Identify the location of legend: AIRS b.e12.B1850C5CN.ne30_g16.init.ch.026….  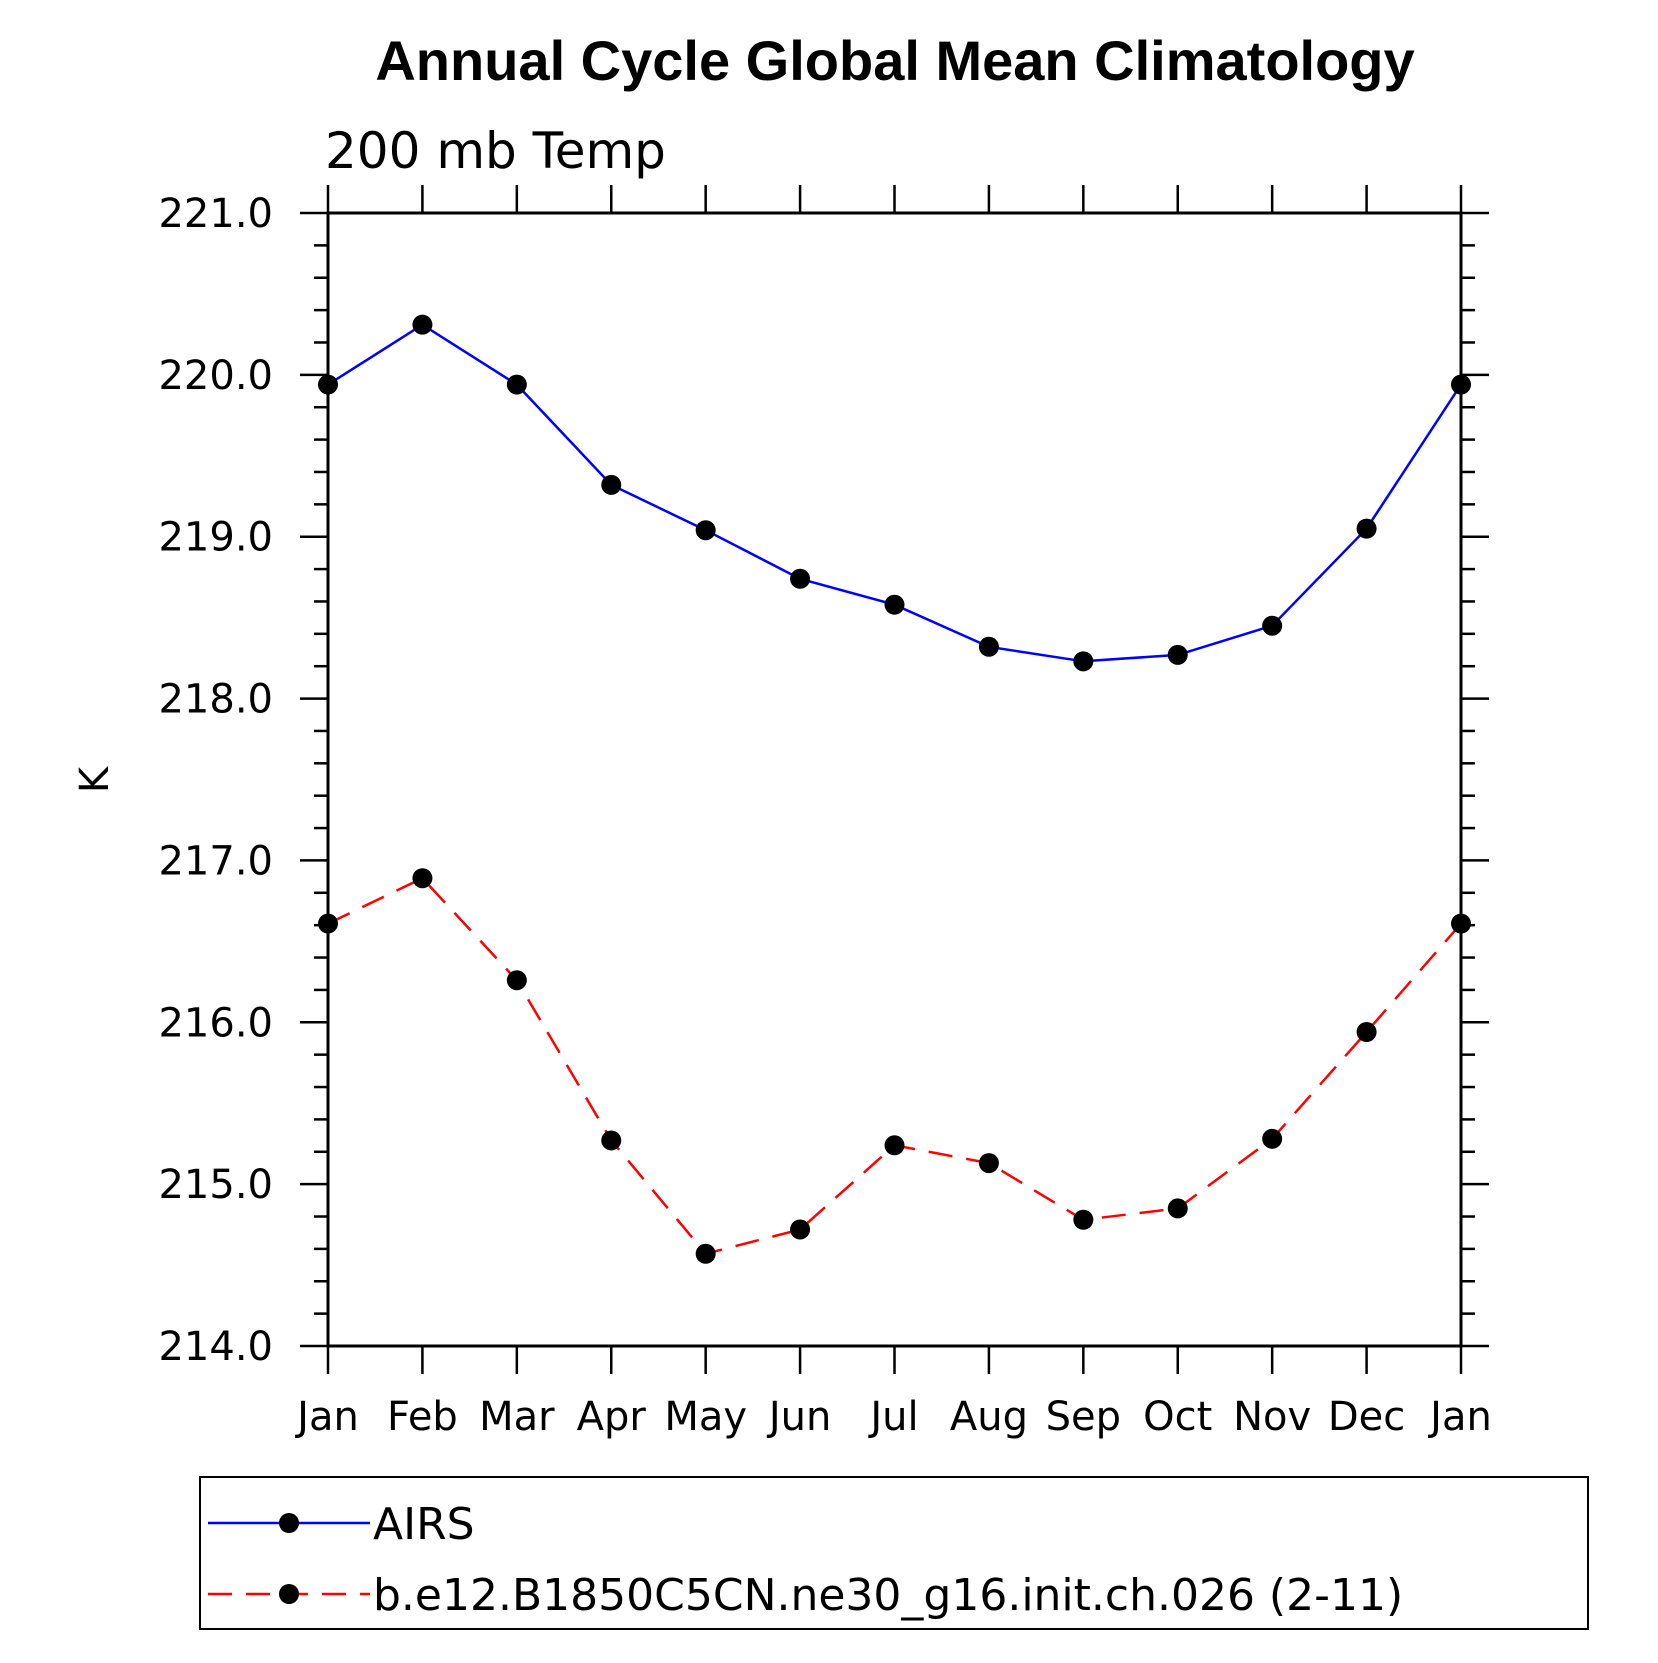
(894, 1553).